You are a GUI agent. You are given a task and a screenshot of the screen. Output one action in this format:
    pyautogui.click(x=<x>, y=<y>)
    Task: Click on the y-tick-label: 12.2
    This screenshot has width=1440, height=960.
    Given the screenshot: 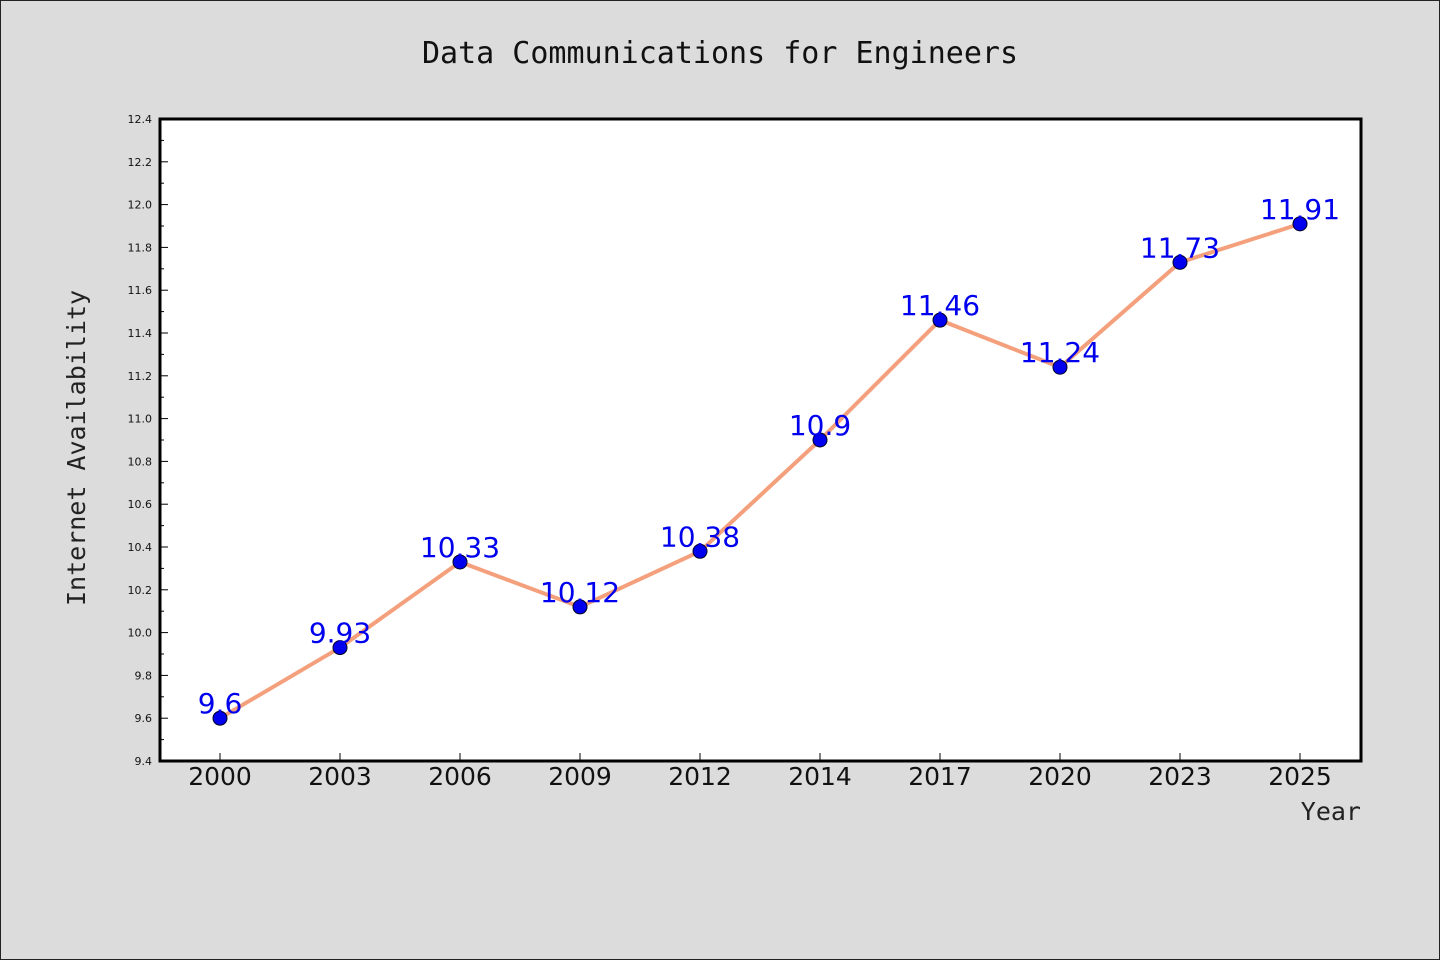 What is the action you would take?
    pyautogui.click(x=140, y=162)
    